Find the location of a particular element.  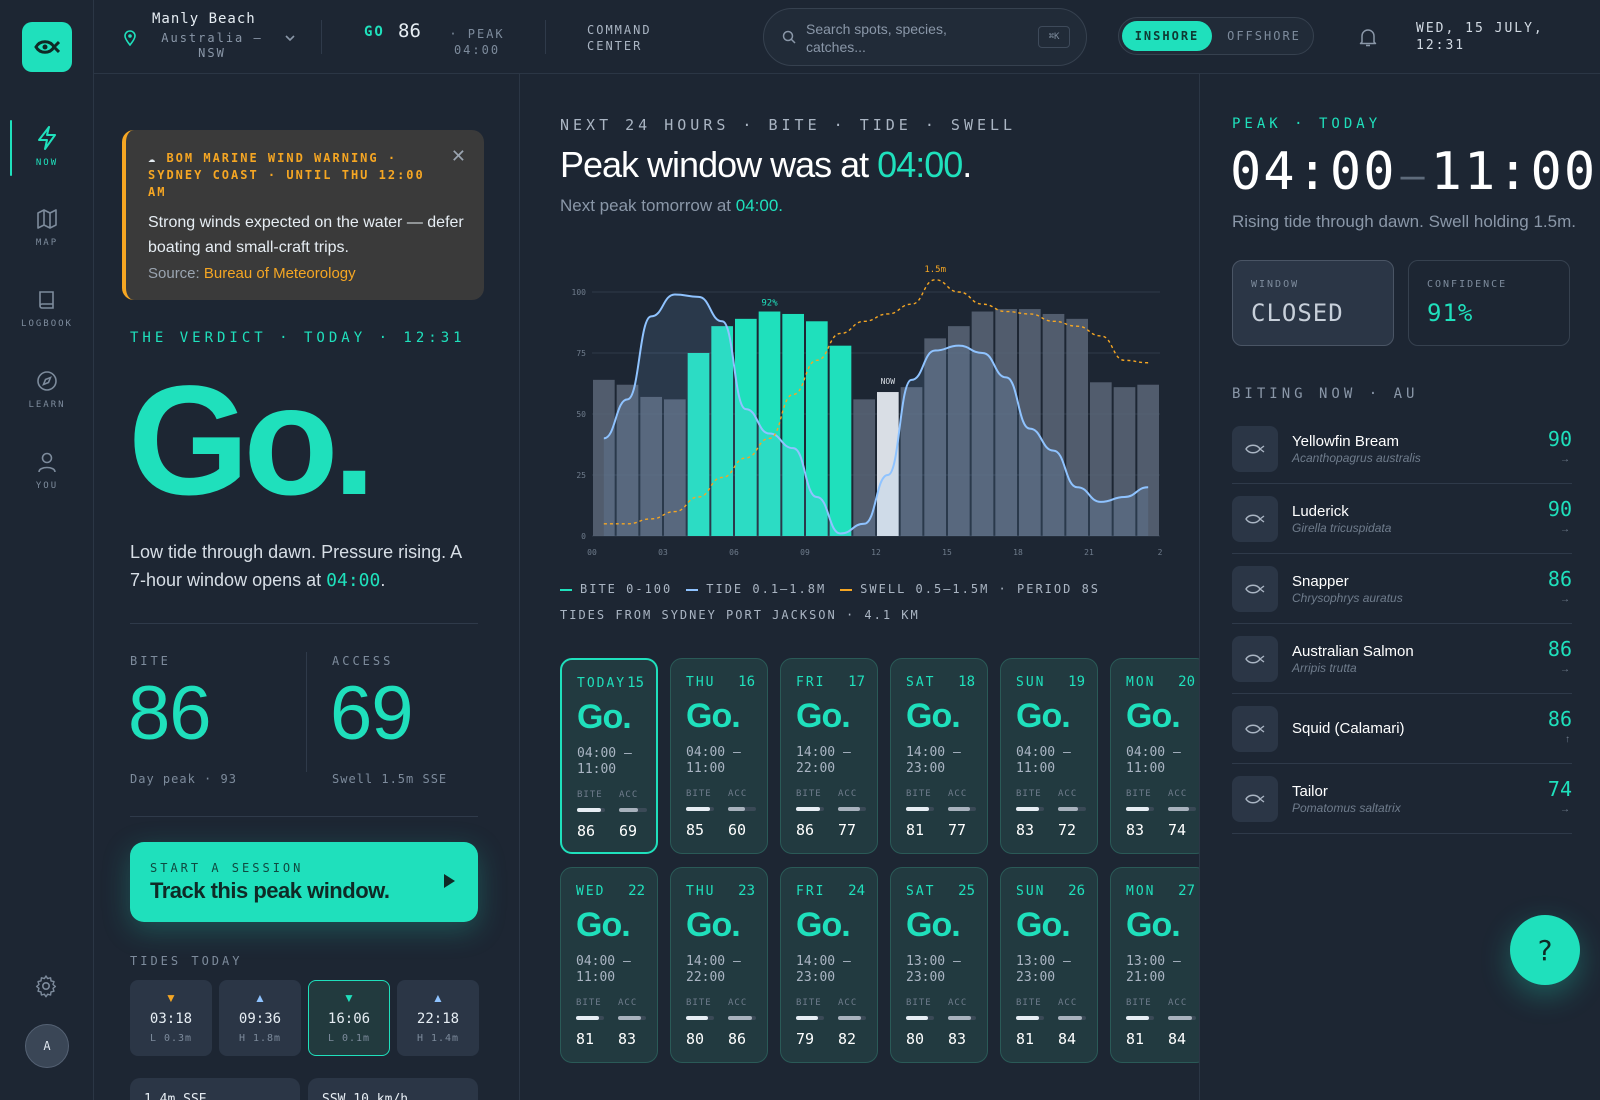

sidebar-item-label: YOU is located at coordinates (47, 486).